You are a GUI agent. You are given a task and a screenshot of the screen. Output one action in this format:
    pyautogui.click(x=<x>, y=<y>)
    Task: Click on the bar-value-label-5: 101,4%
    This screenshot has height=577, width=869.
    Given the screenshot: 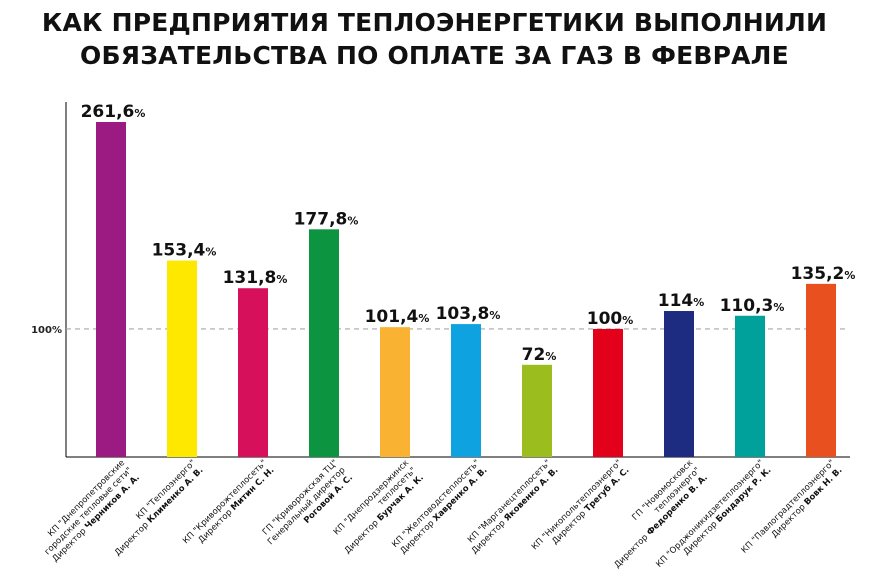 What is the action you would take?
    pyautogui.click(x=397, y=317)
    